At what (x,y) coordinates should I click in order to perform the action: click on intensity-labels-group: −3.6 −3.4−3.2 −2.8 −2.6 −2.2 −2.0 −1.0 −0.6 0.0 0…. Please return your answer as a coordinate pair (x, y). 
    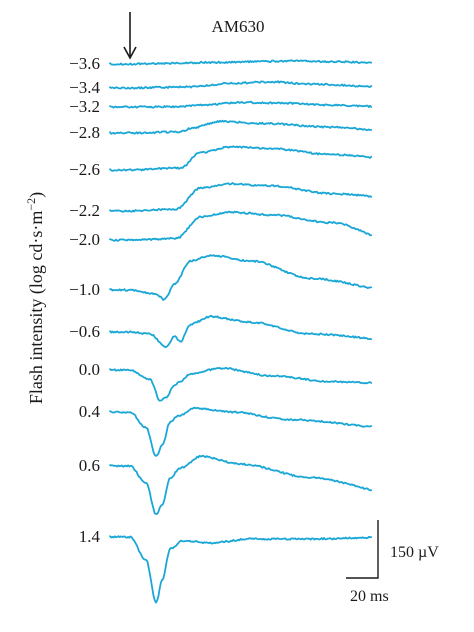
    Looking at the image, I should click on (84, 300).